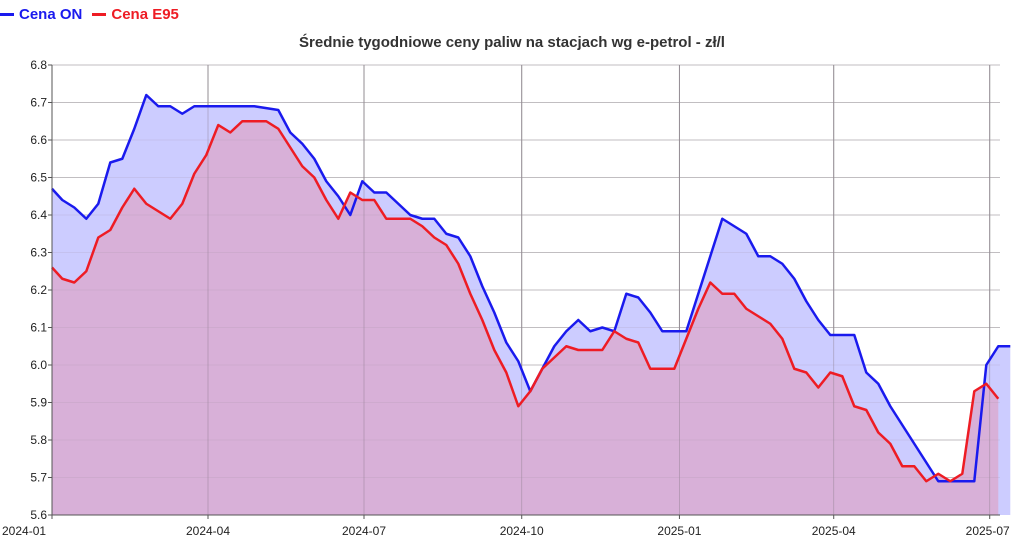 This screenshot has height=544, width=1024. Describe the element at coordinates (145, 14) in the screenshot. I see `legend-label-petrol: Cena E95` at that location.